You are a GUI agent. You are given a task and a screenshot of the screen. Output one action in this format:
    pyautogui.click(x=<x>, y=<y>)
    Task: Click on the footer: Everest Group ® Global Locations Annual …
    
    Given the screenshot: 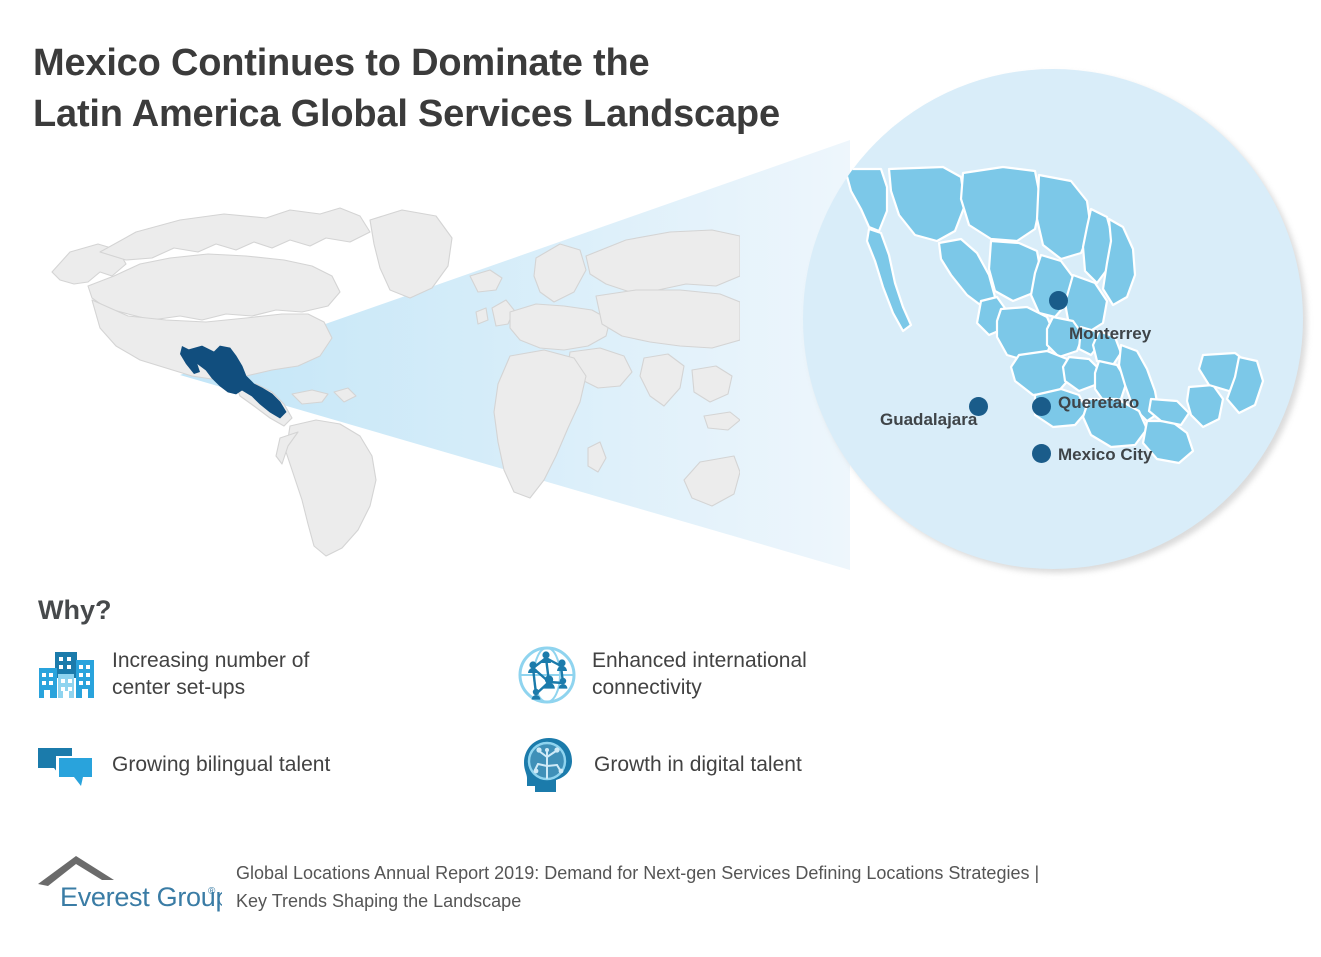 What is the action you would take?
    pyautogui.click(x=537, y=883)
    